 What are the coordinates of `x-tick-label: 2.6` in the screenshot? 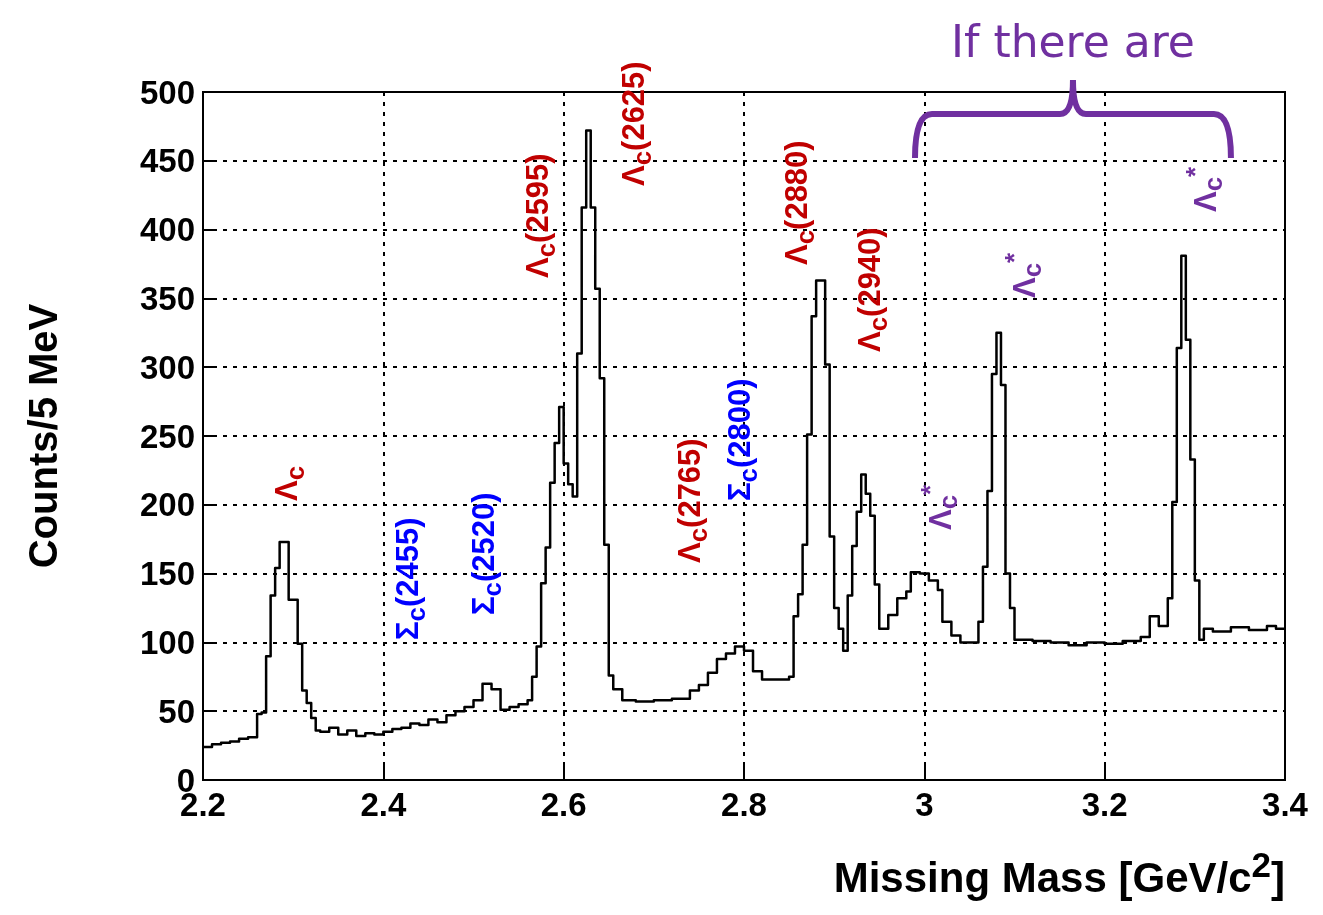 It's located at (563, 804).